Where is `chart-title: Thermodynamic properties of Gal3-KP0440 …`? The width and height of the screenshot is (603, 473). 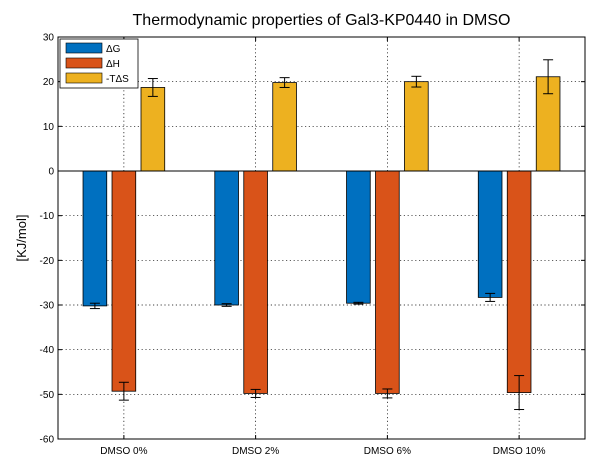
chart-title: Thermodynamic properties of Gal3-KP0440 … is located at coordinates (322, 20).